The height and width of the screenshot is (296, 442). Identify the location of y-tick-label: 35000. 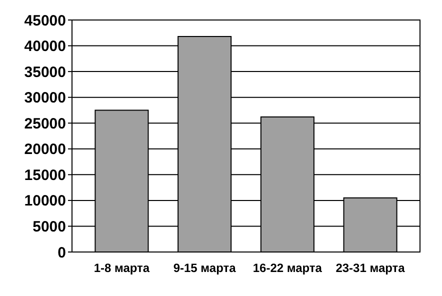
(45, 72).